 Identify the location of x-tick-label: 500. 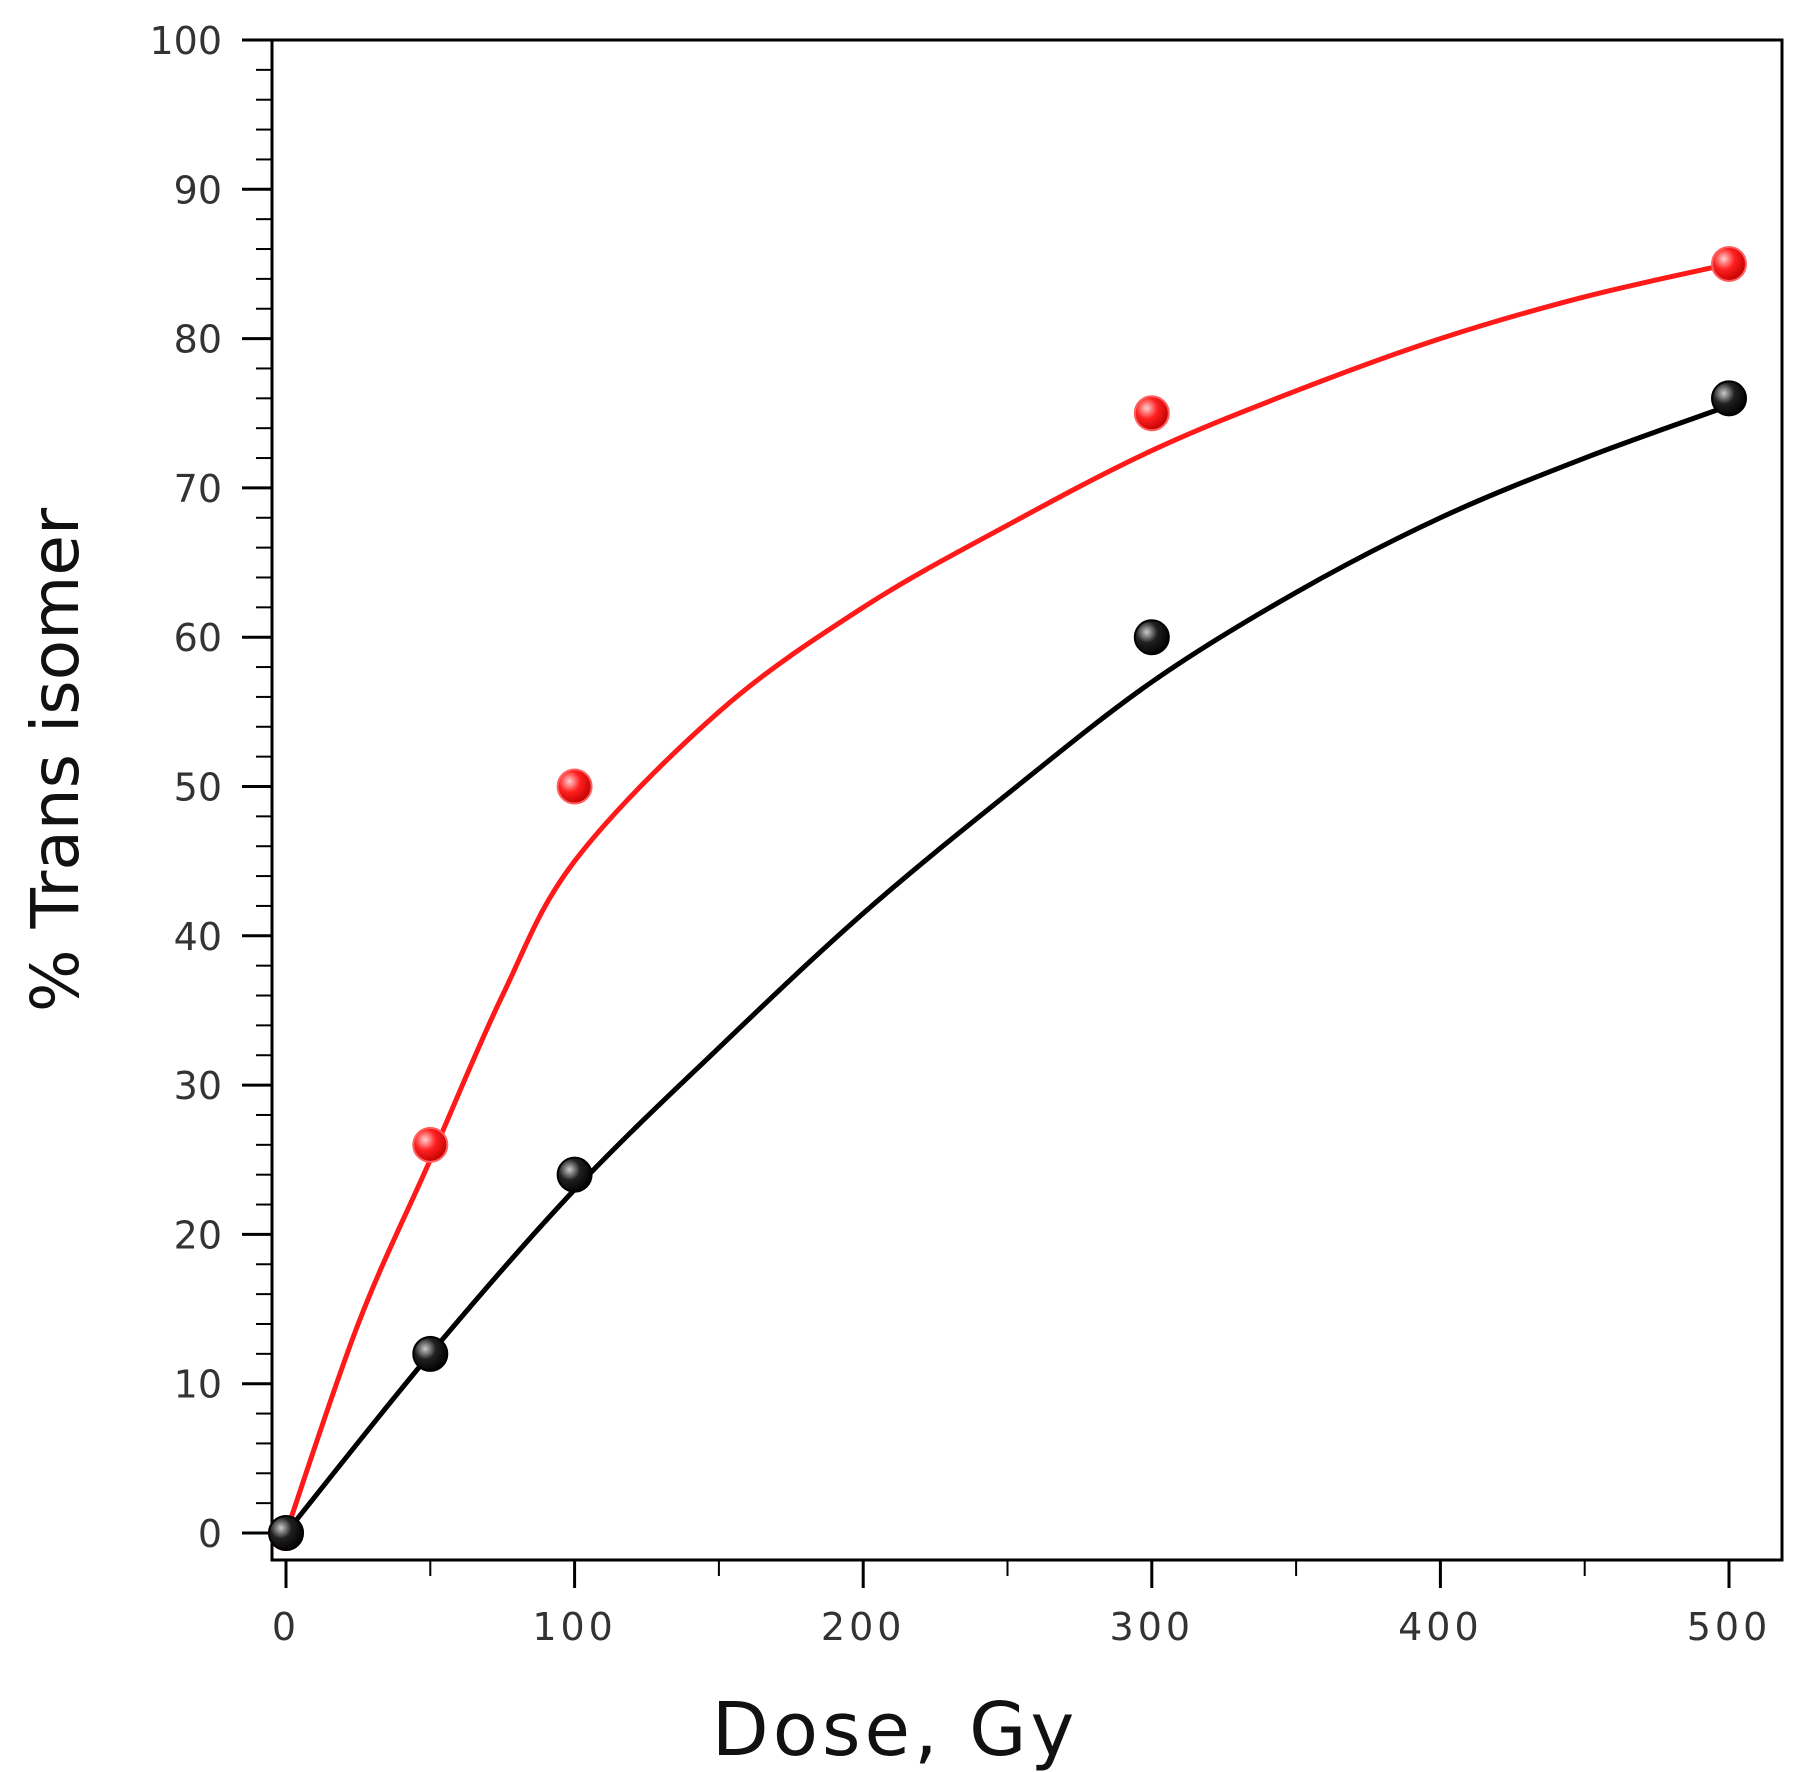
(1729, 1627).